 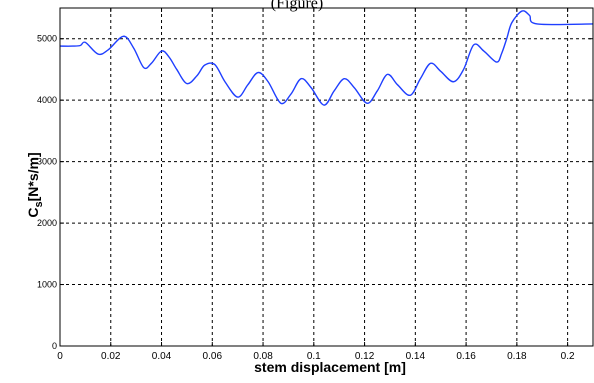 I want to click on x-tick-label: 0.12, so click(x=365, y=356).